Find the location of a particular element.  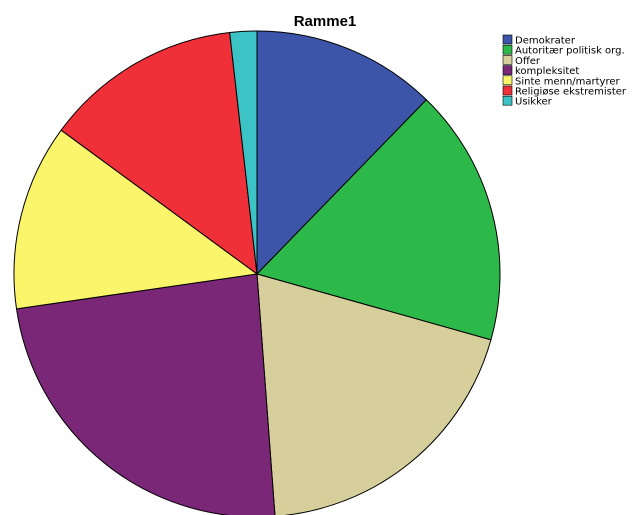

legend-label-5: Sinte menn/martyrer is located at coordinates (568, 81).